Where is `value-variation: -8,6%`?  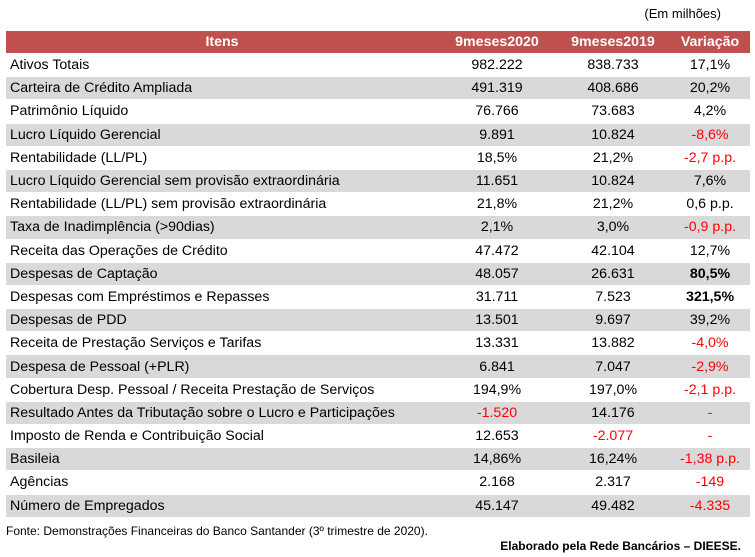
value-variation: -8,6% is located at coordinates (710, 135).